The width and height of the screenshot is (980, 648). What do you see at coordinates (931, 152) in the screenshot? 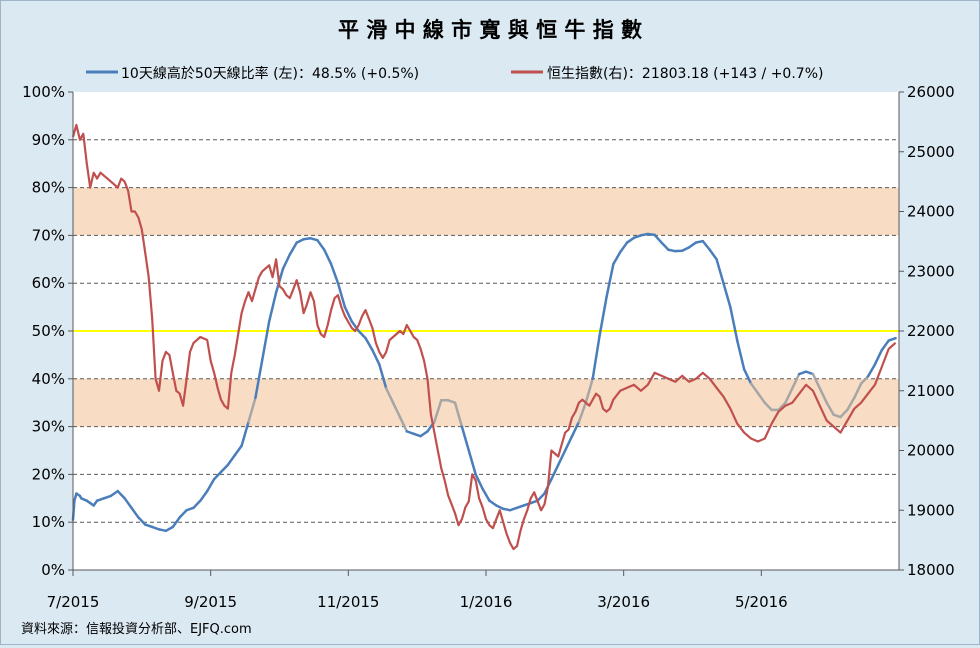
I see `right-tick-label: 25000` at bounding box center [931, 152].